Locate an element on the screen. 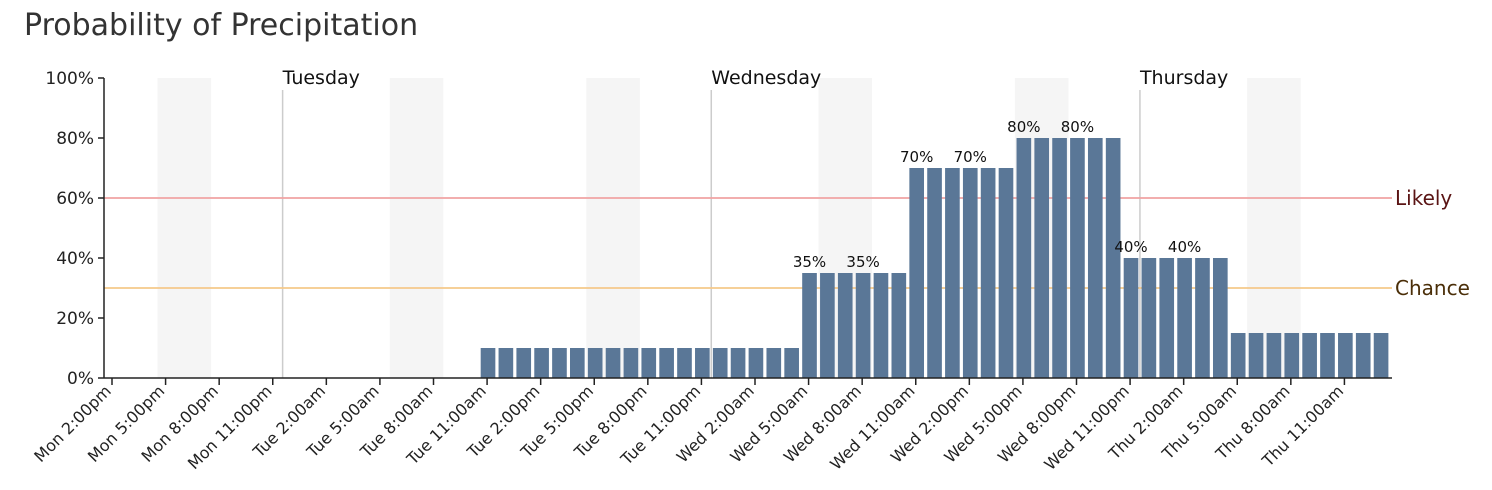 The width and height of the screenshot is (1492, 490). threshold-label: Chance is located at coordinates (1432, 288).